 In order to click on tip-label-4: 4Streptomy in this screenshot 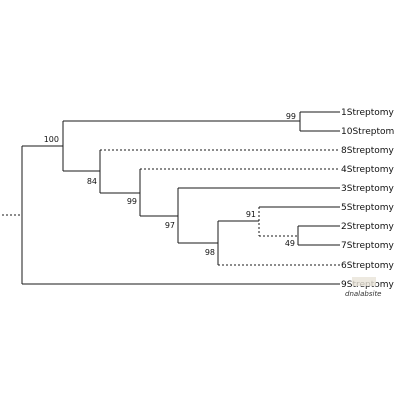, I will do `click(368, 170)`.